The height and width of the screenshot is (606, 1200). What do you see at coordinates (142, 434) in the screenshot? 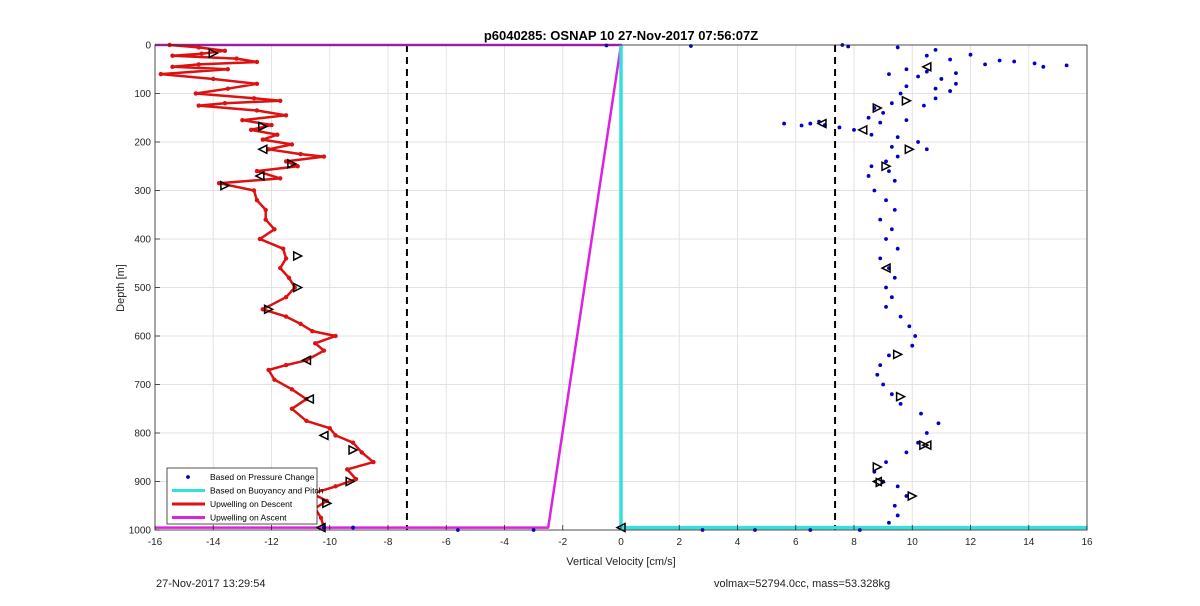
I see `y-tick-label: 800` at bounding box center [142, 434].